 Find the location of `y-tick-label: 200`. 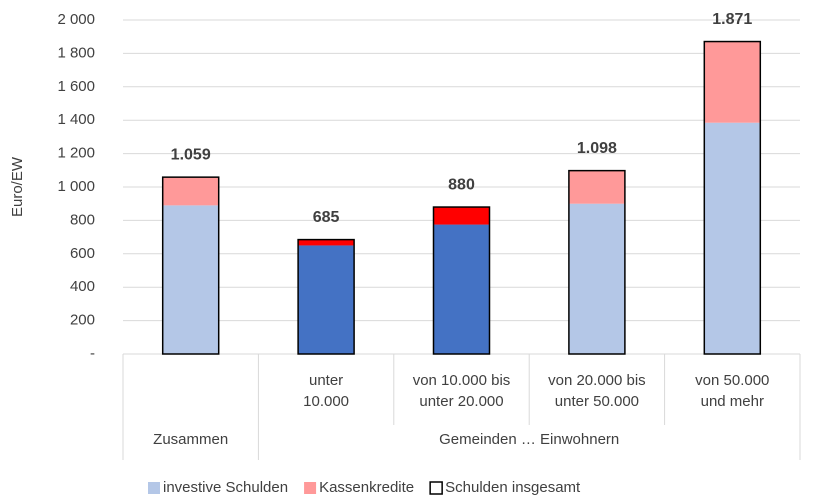

y-tick-label: 200 is located at coordinates (82, 320).